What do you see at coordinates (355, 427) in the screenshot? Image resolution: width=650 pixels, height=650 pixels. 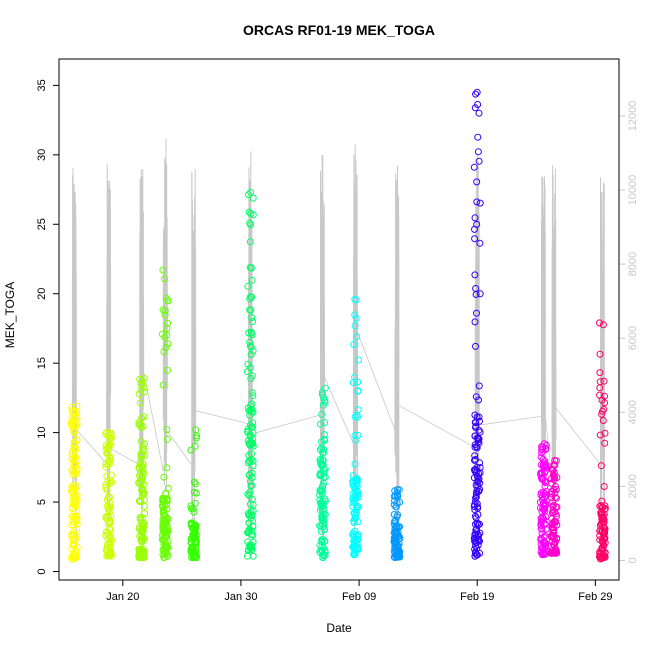 I see `flight-points-rf08` at bounding box center [355, 427].